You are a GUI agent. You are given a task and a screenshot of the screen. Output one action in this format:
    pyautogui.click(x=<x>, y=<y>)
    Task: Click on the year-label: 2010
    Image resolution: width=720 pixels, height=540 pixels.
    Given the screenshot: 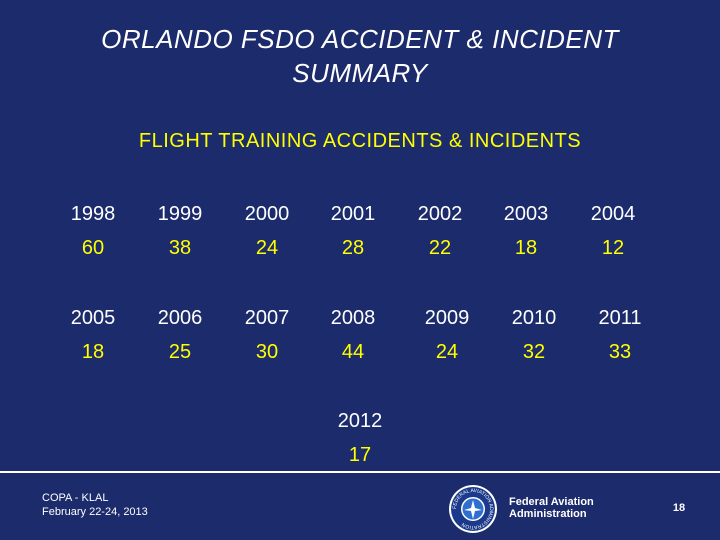 What is the action you would take?
    pyautogui.click(x=534, y=318)
    